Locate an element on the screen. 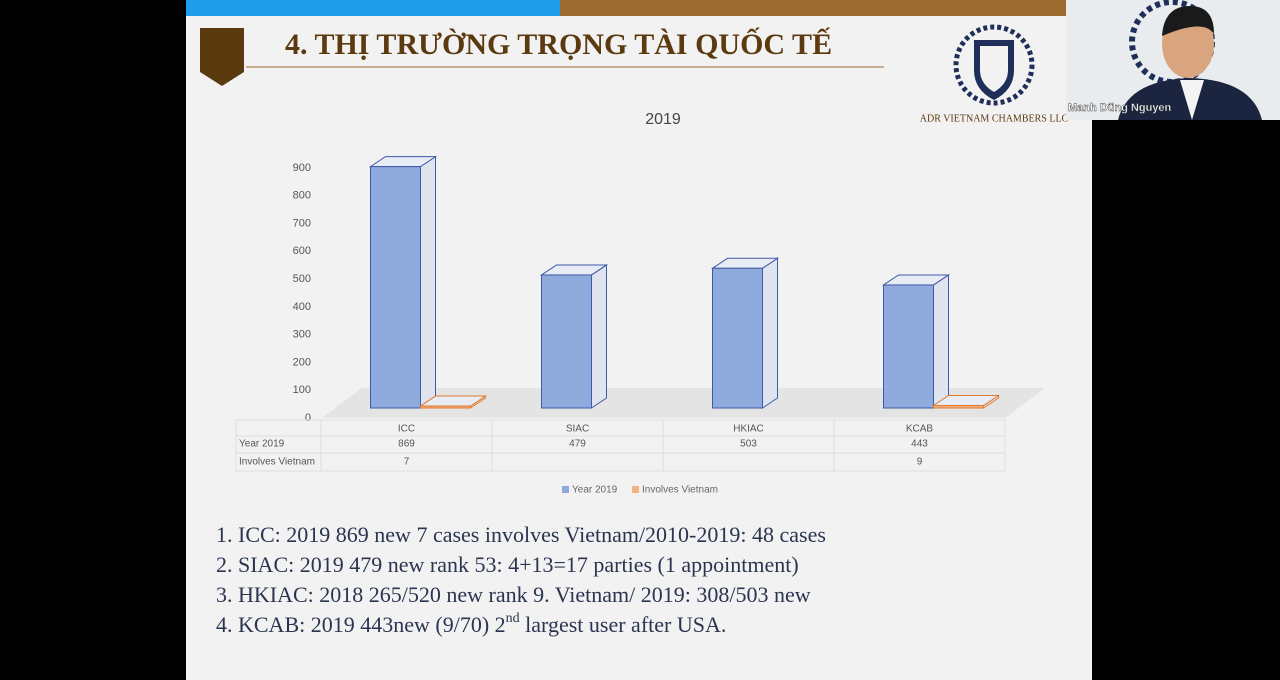 Image resolution: width=1280 pixels, height=680 pixels. logo-text: ADR VIETNAM CHAMBERS LLC is located at coordinates (994, 118).